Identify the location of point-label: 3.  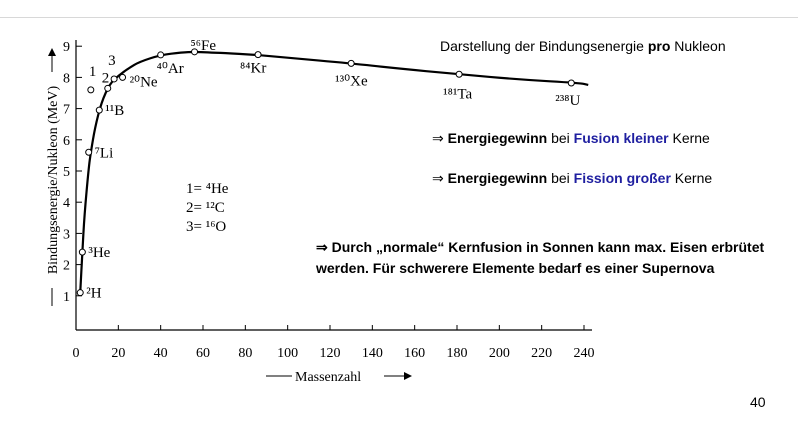
(112, 61).